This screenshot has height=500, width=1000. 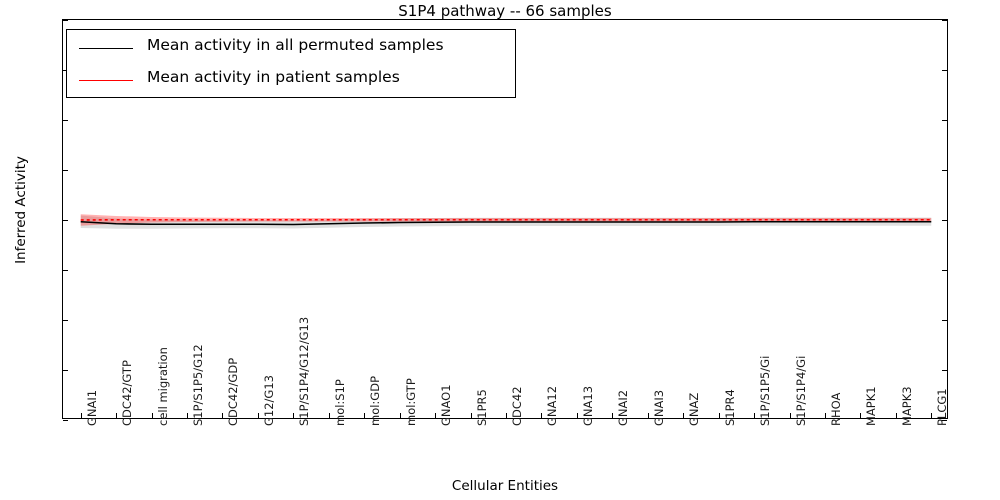 What do you see at coordinates (410, 402) in the screenshot?
I see `x-tick-label: mol:GTP` at bounding box center [410, 402].